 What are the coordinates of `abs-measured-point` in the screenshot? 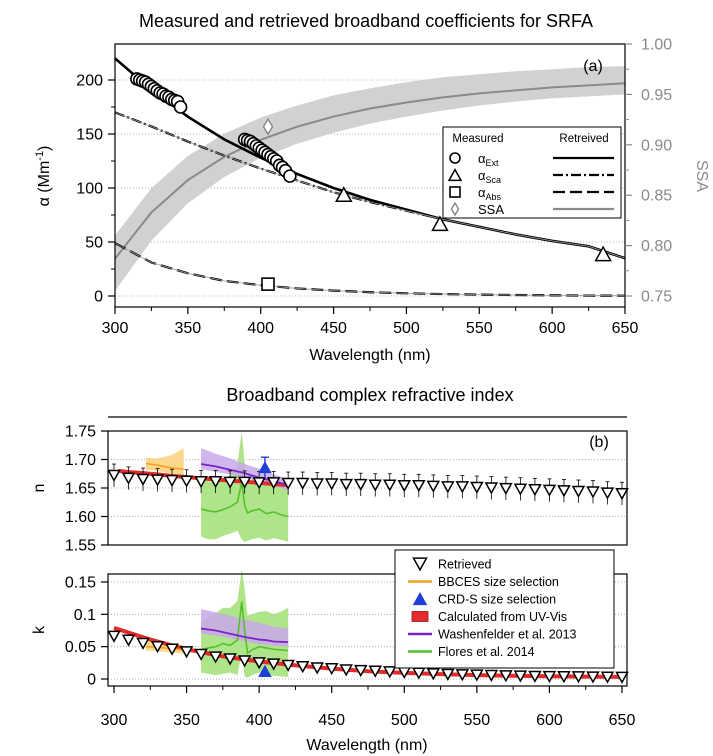 It's located at (268, 284).